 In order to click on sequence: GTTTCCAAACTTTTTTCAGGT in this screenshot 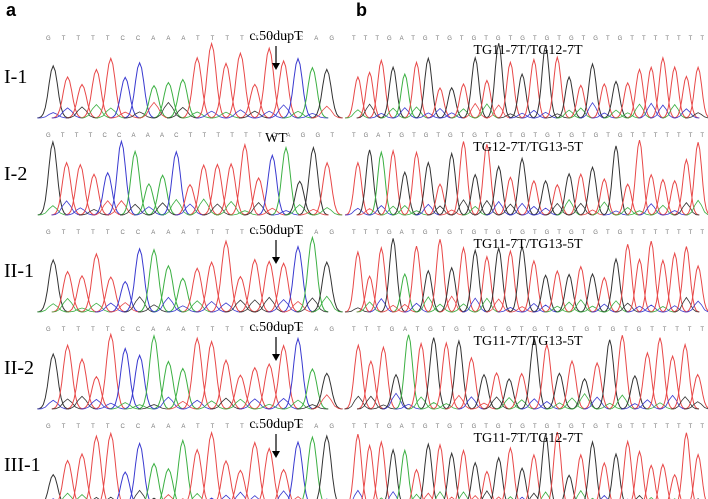, I will do `click(190, 136)`.